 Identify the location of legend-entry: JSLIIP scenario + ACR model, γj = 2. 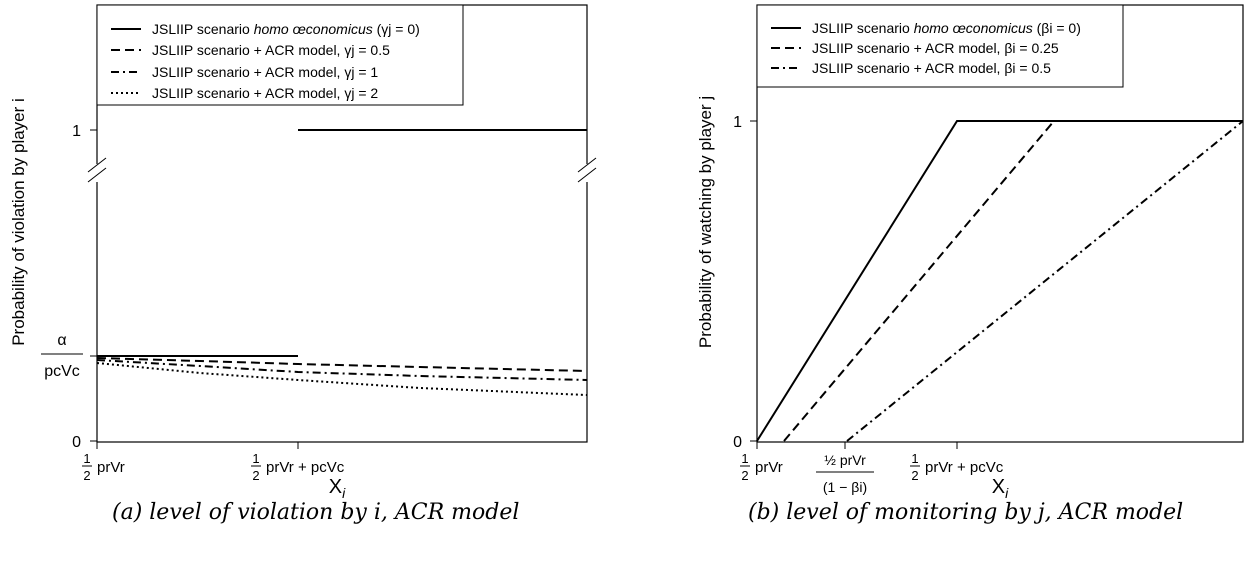
(265, 93).